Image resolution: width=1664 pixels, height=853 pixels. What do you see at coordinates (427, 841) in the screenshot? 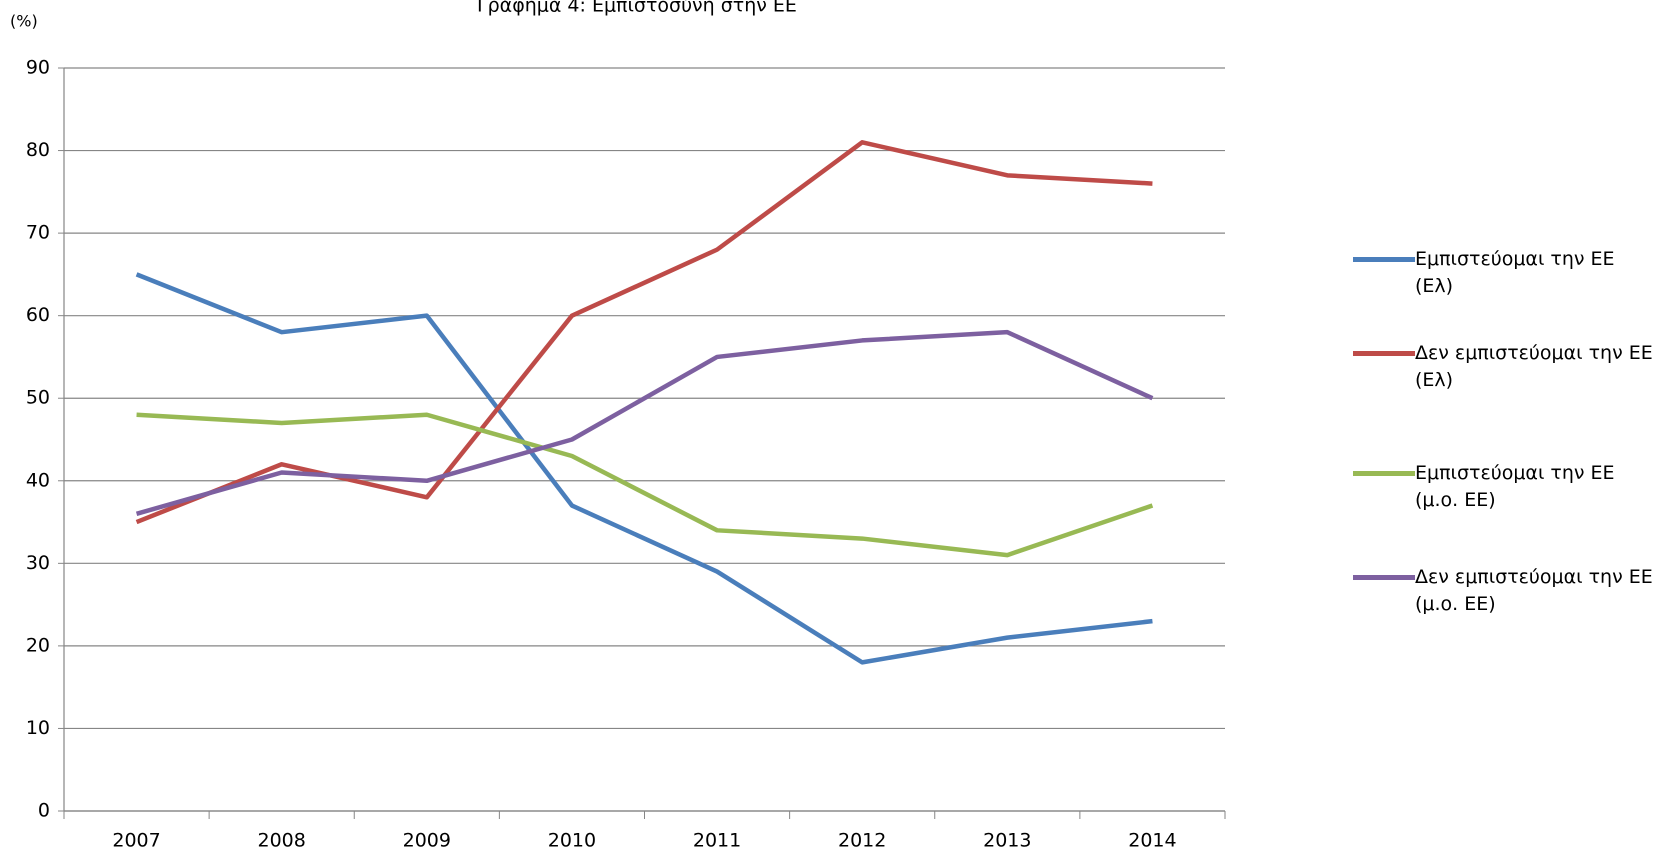
I see `x-tick-label: 2009` at bounding box center [427, 841].